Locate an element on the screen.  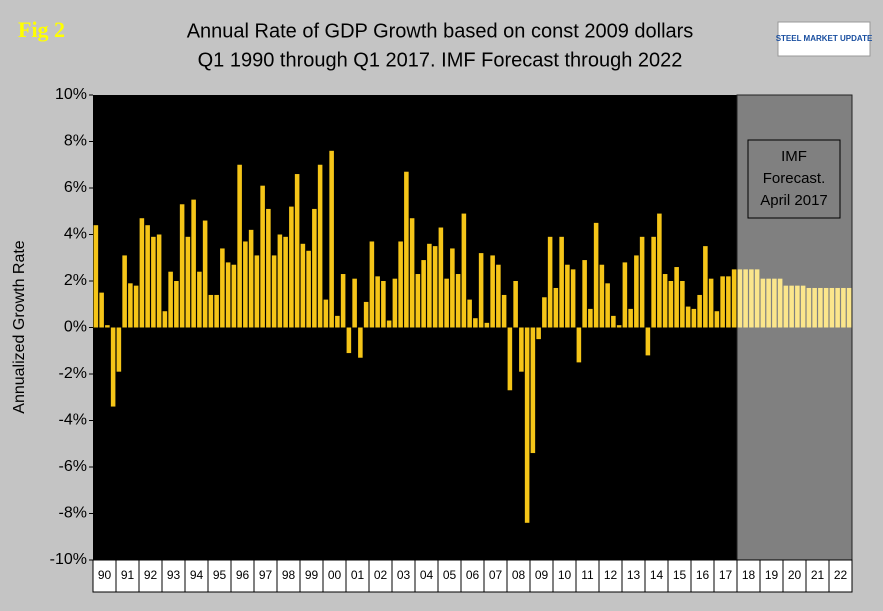
x-tick-label: 94 is located at coordinates (197, 575).